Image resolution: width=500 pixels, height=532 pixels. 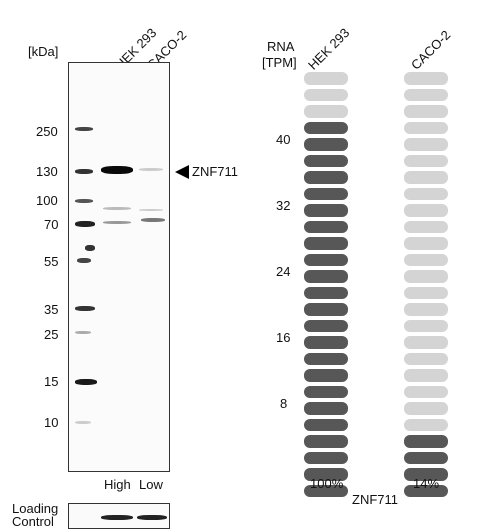 What do you see at coordinates (51, 224) in the screenshot?
I see `marker-label-70: 70` at bounding box center [51, 224].